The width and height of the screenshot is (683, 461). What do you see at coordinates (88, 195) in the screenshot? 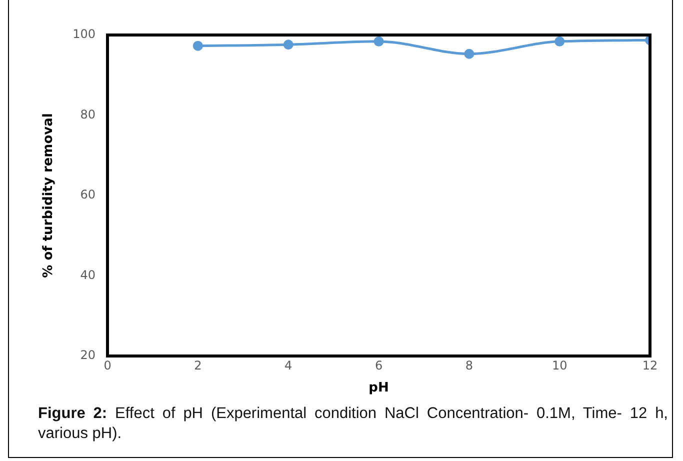
I see `y-tick-label: 60` at bounding box center [88, 195].